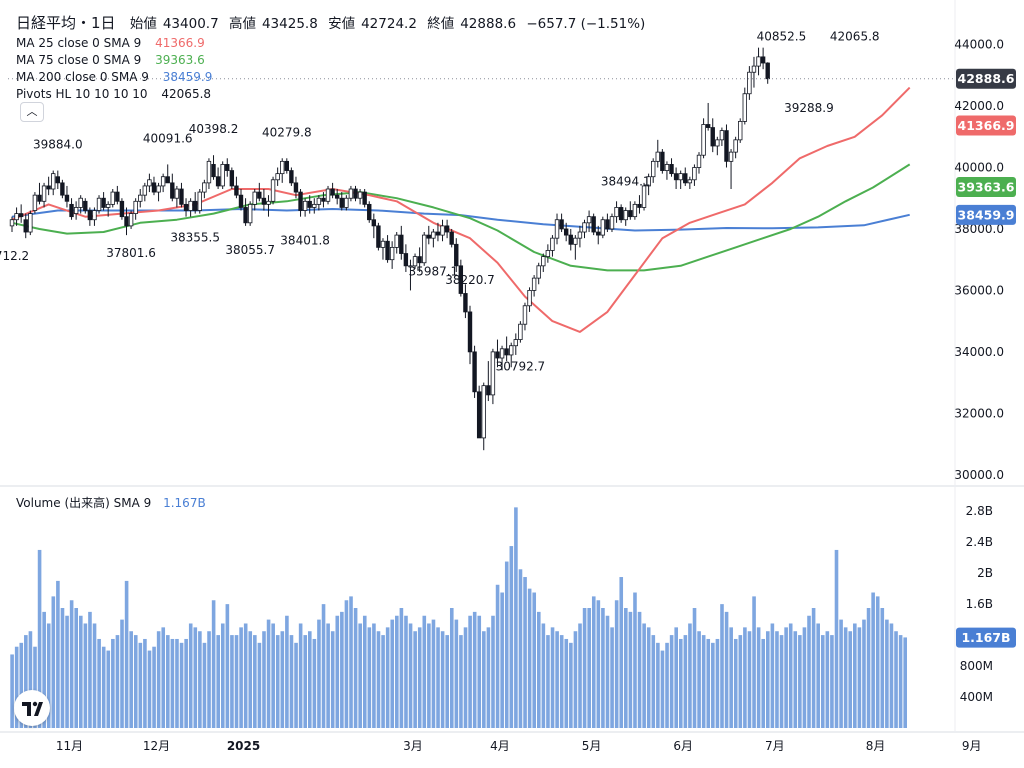  Describe the element at coordinates (114, 77) in the screenshot. I see `ma200-legend: MA 200 close 0 SMA 9 38459.9` at that location.